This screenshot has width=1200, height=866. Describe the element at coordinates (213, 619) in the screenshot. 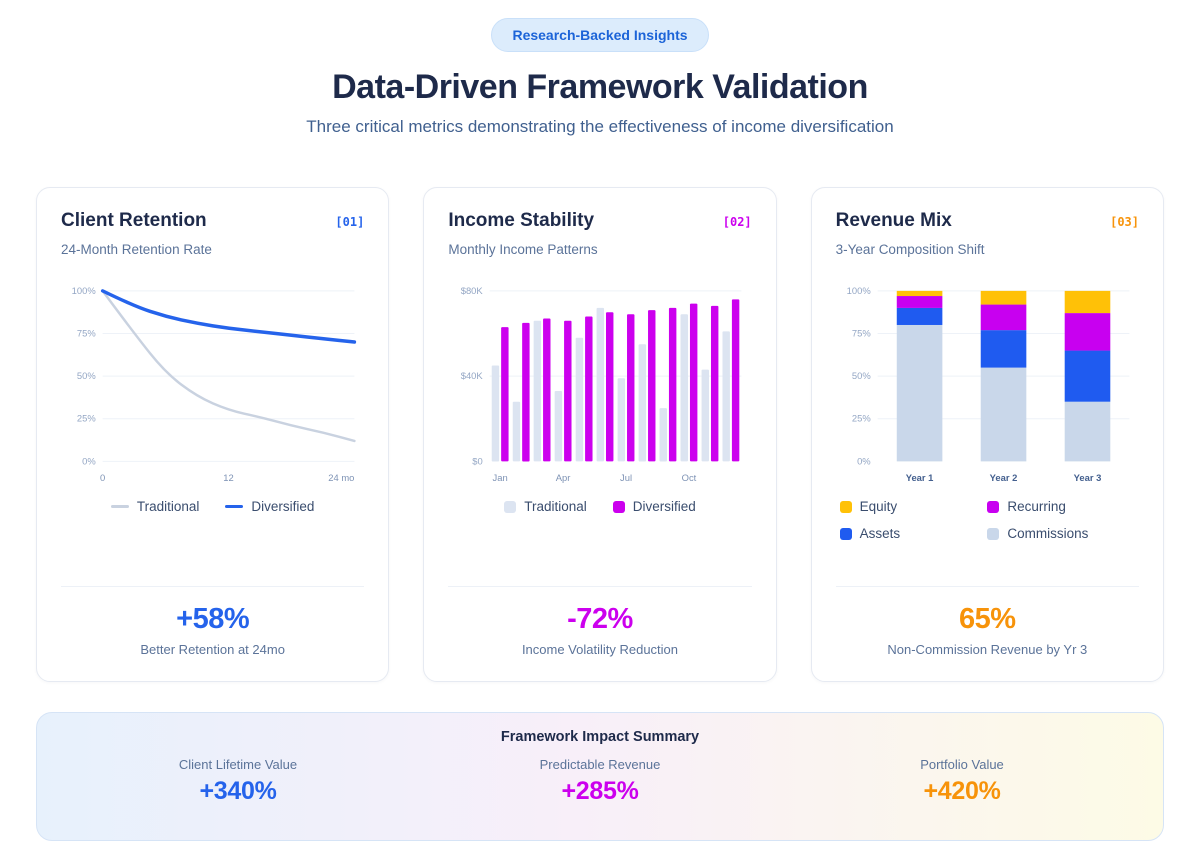

I see `stat-value: +58%` at that location.